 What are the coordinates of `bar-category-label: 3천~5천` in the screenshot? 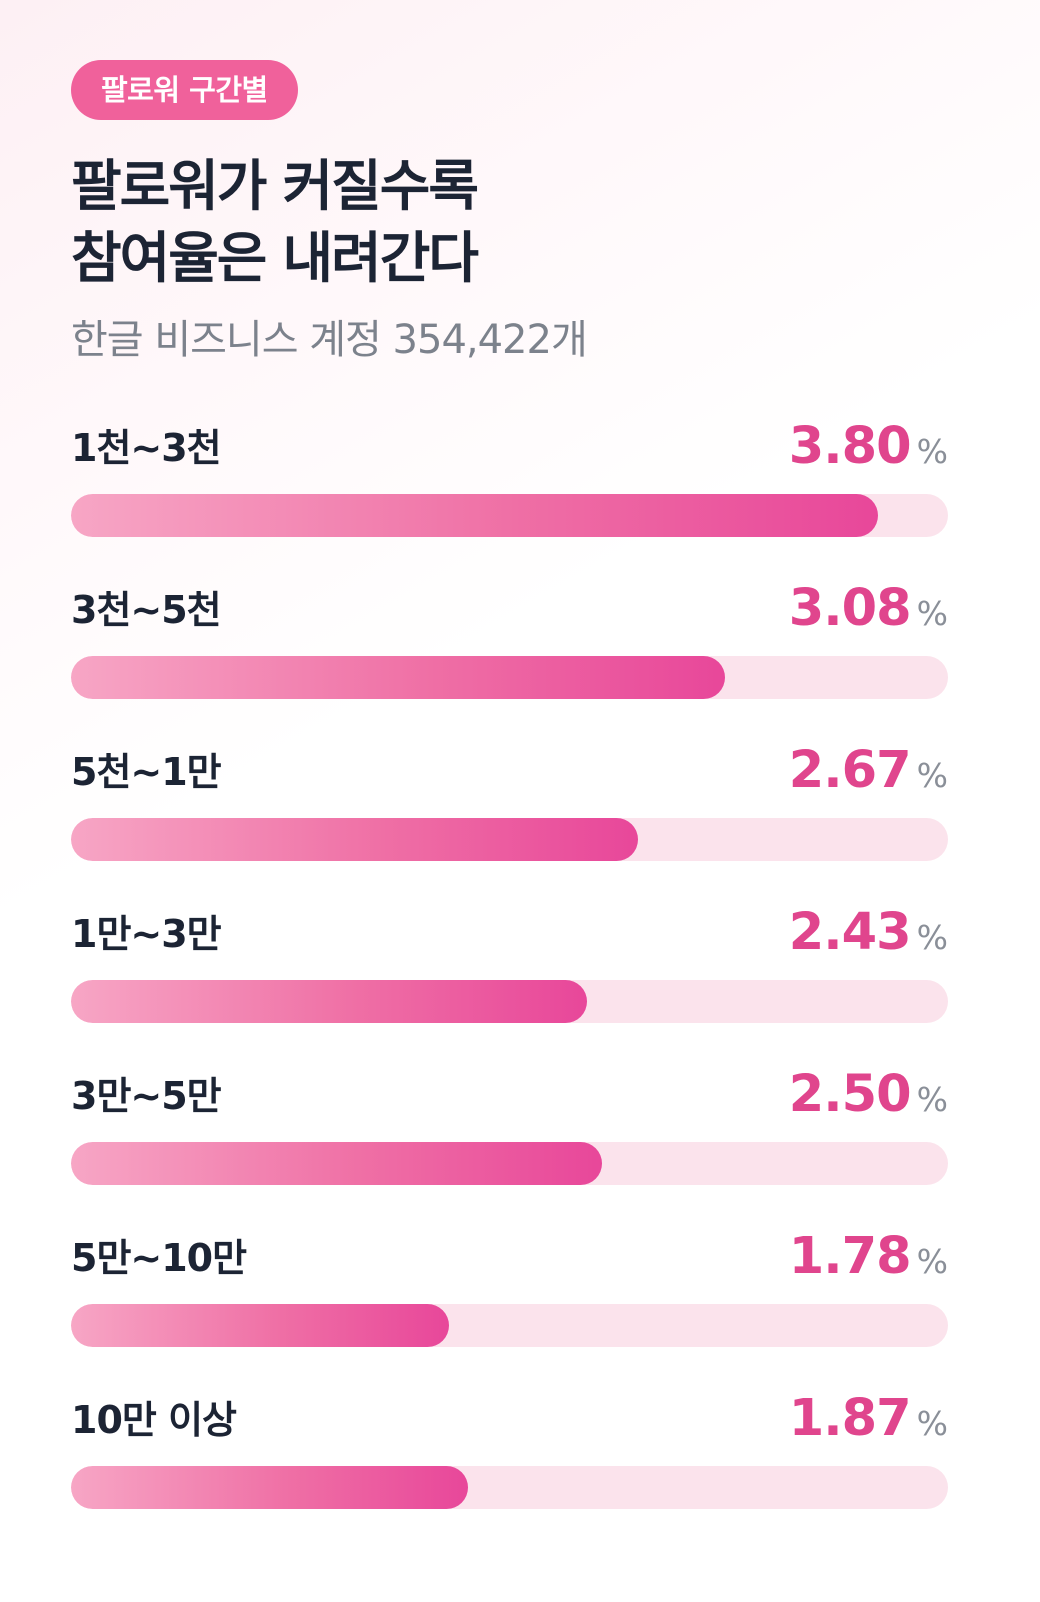 It's located at (146, 610).